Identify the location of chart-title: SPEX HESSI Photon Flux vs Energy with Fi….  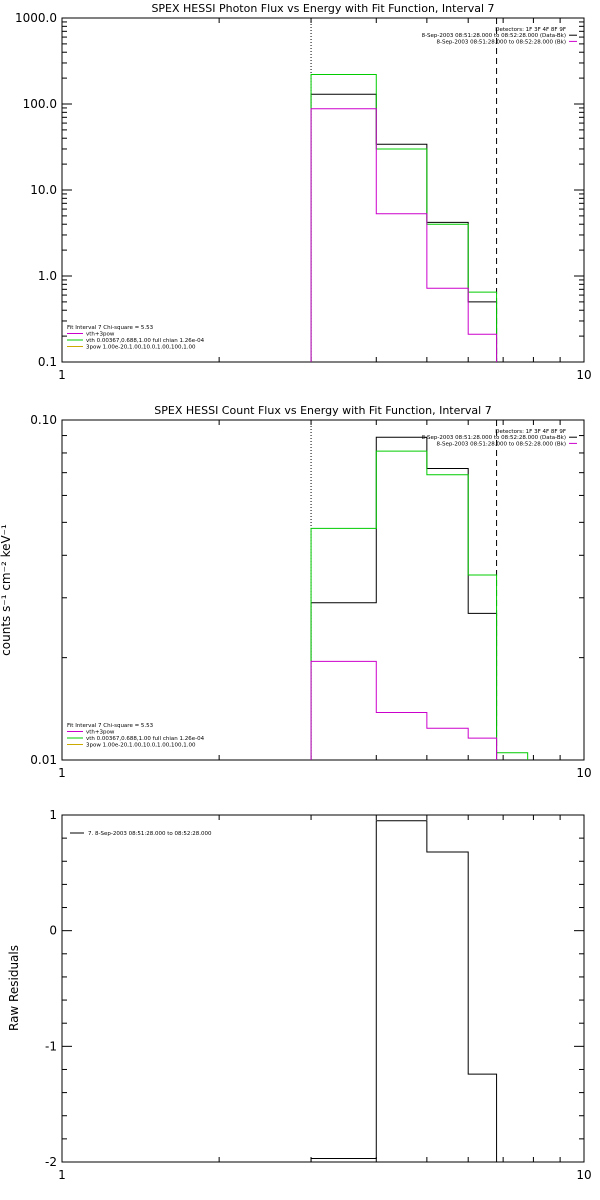
(322, 8).